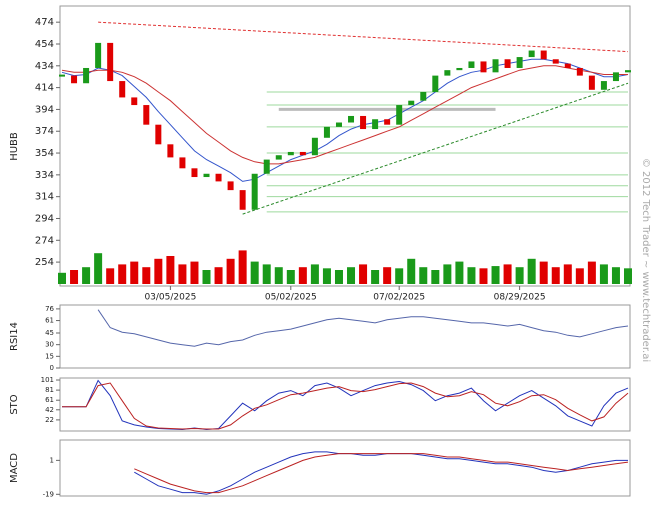 The height and width of the screenshot is (514, 657). Describe the element at coordinates (44, 218) in the screenshot. I see `y-tick-label: 294` at that location.